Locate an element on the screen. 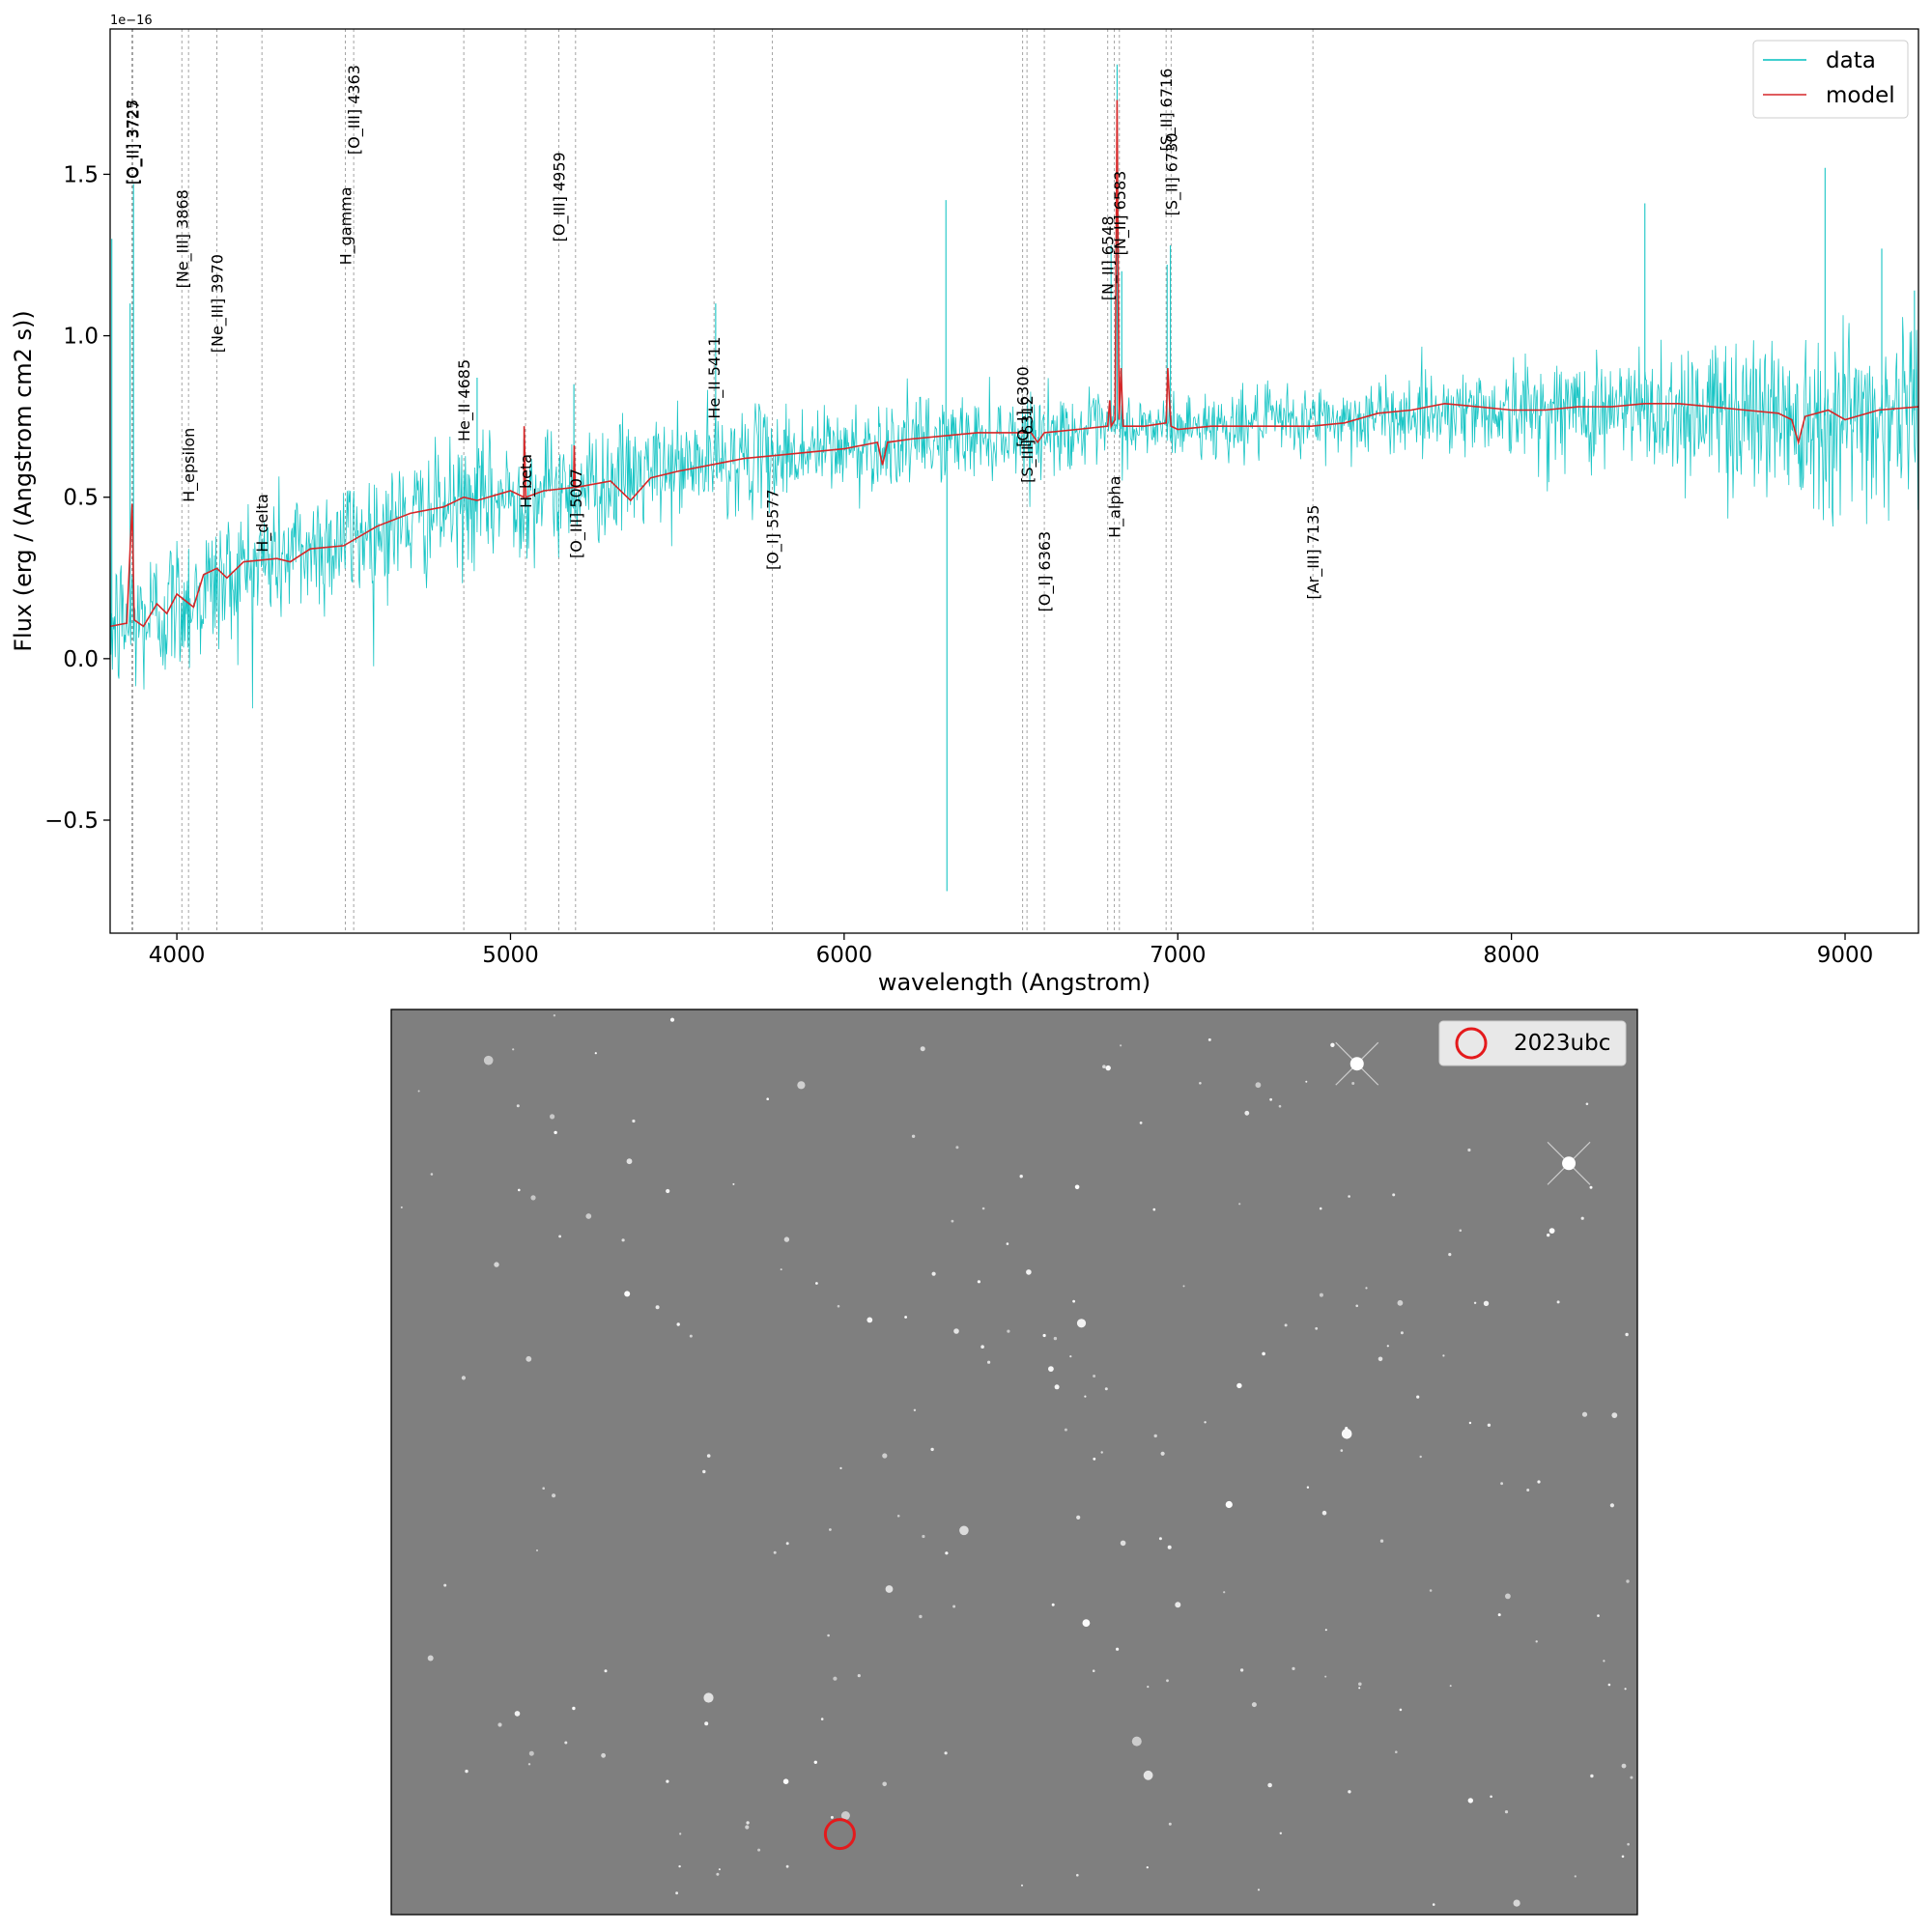  y-tick-label: 1.5 is located at coordinates (81, 174).